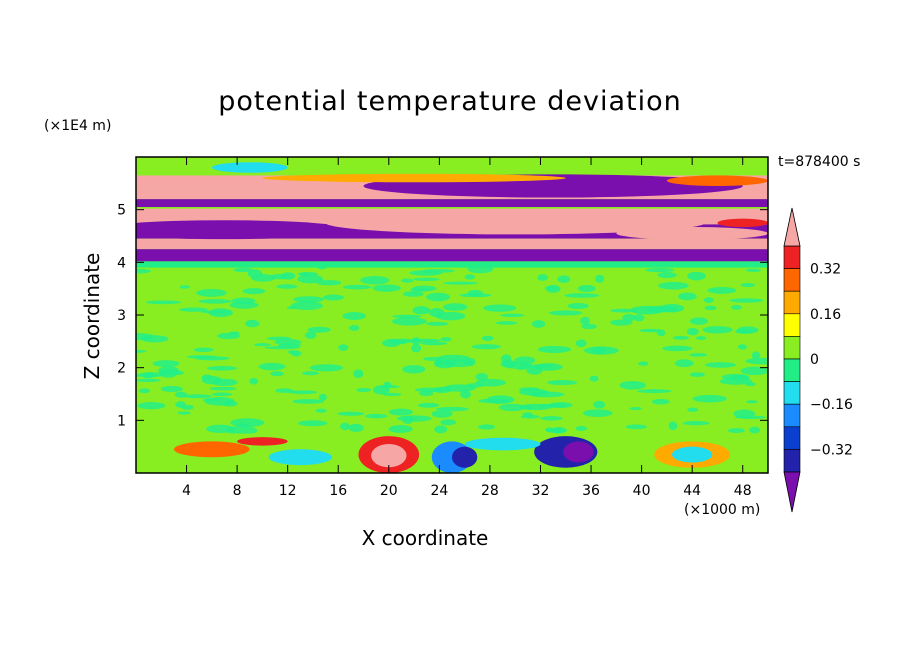 This screenshot has height=654, width=904. What do you see at coordinates (792, 227) in the screenshot?
I see `colorbar-extend-max` at bounding box center [792, 227].